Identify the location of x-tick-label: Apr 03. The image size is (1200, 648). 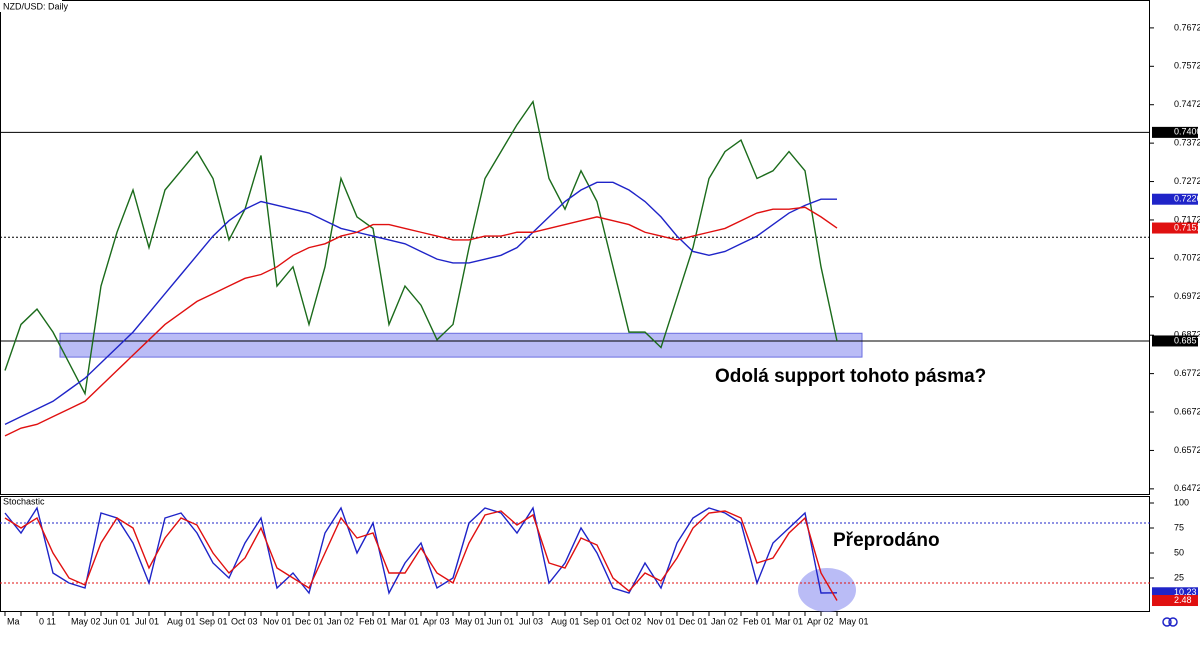
(436, 621).